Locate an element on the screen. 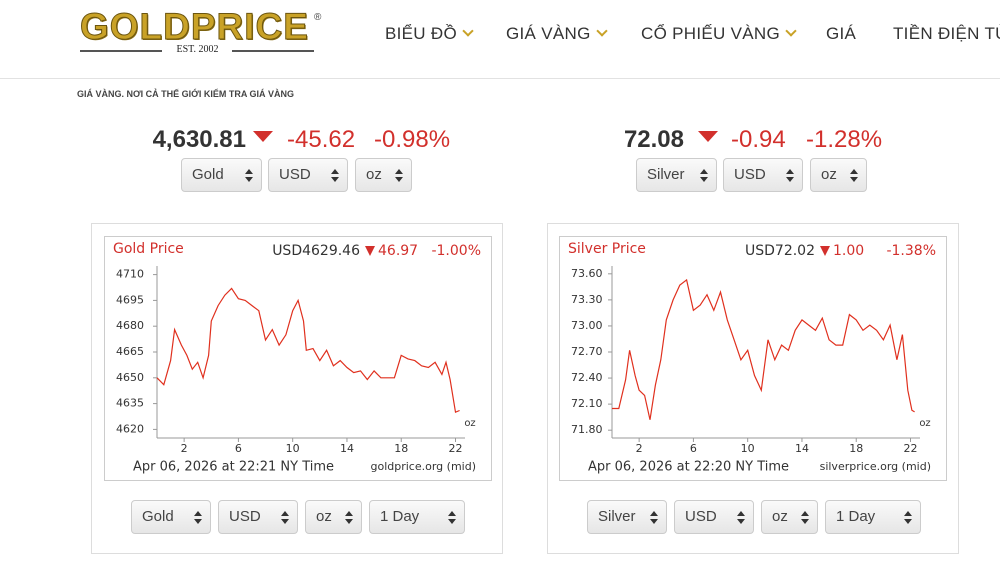 This screenshot has width=1000, height=573. chart-price: USD72.02 is located at coordinates (780, 251).